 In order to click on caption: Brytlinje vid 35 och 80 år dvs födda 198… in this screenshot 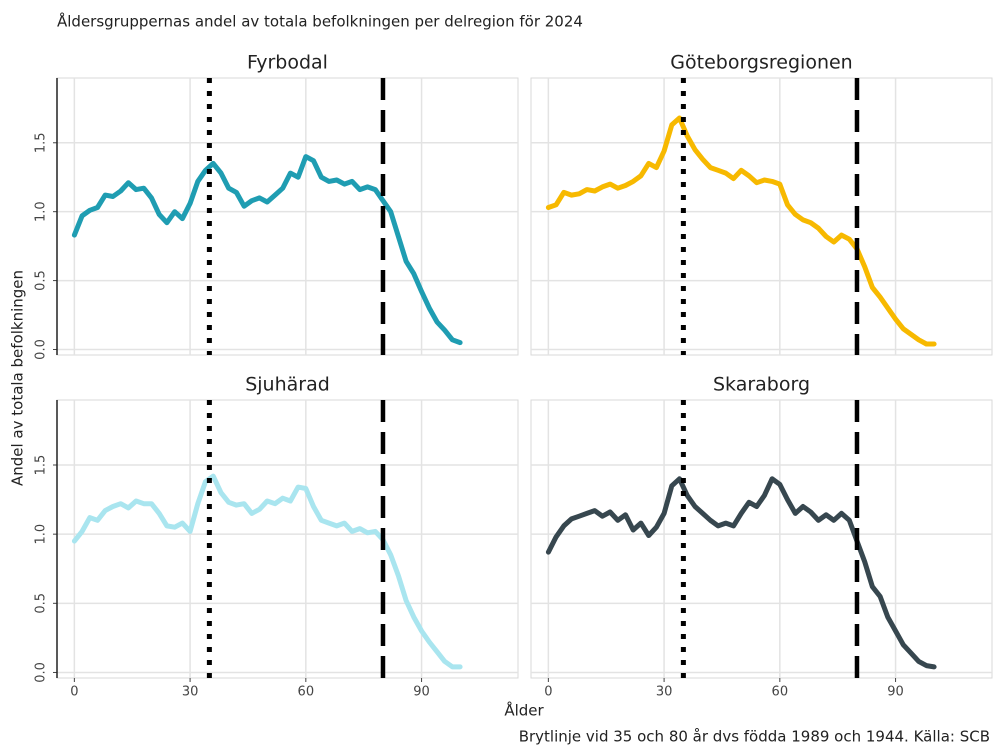, I will do `click(754, 737)`.